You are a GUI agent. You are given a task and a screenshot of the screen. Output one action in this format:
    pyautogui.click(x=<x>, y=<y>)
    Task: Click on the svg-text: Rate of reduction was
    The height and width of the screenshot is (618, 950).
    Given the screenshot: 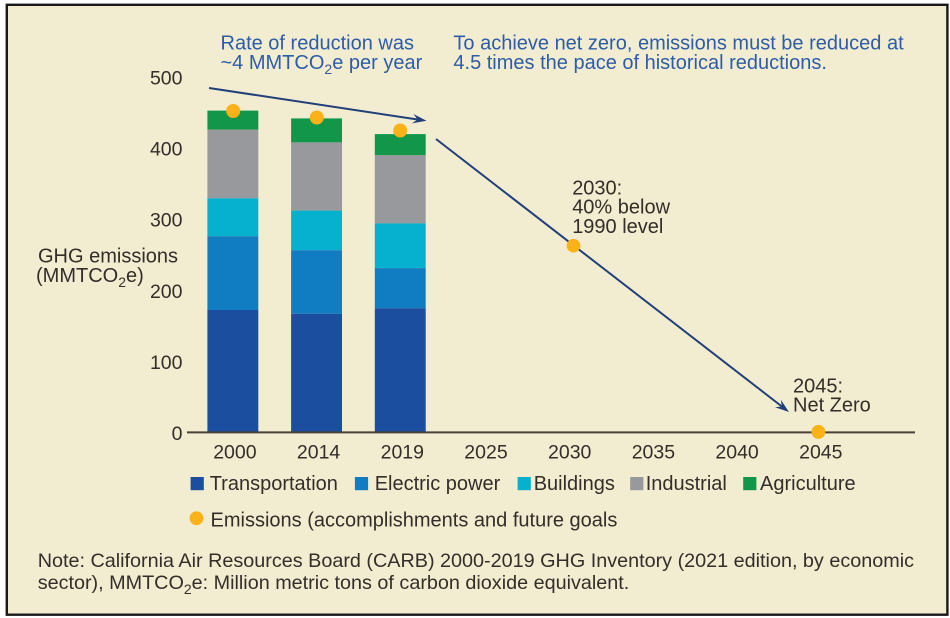 What is the action you would take?
    pyautogui.click(x=317, y=44)
    